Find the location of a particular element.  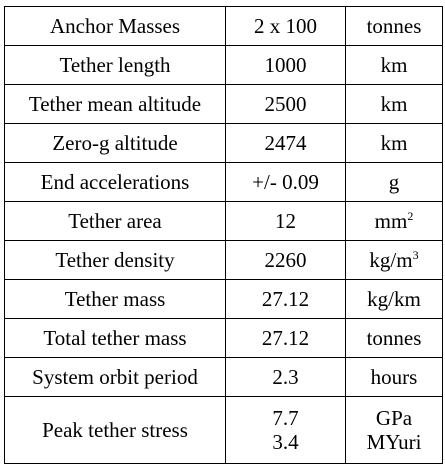

table-row: Tether mass 27.12 kg/km is located at coordinates (223, 299).